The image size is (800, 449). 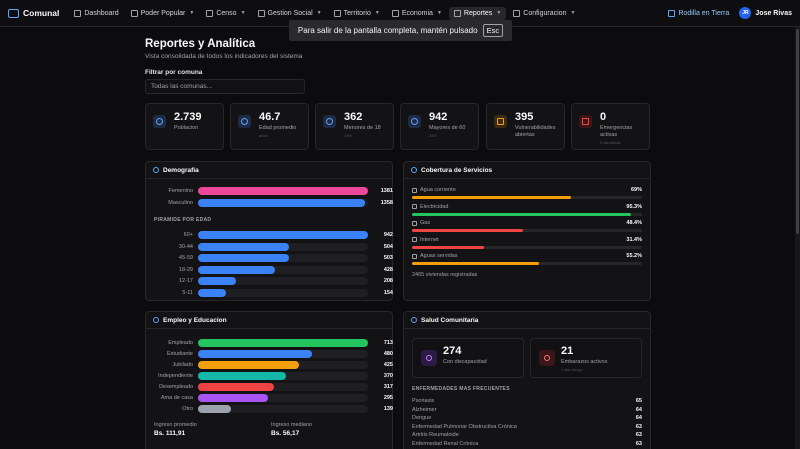 I want to click on scrollbar-thumb, so click(x=797, y=131).